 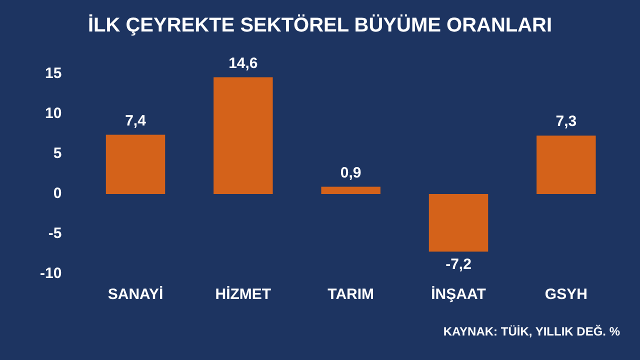 I want to click on y-tick-label: 5, so click(x=57, y=153).